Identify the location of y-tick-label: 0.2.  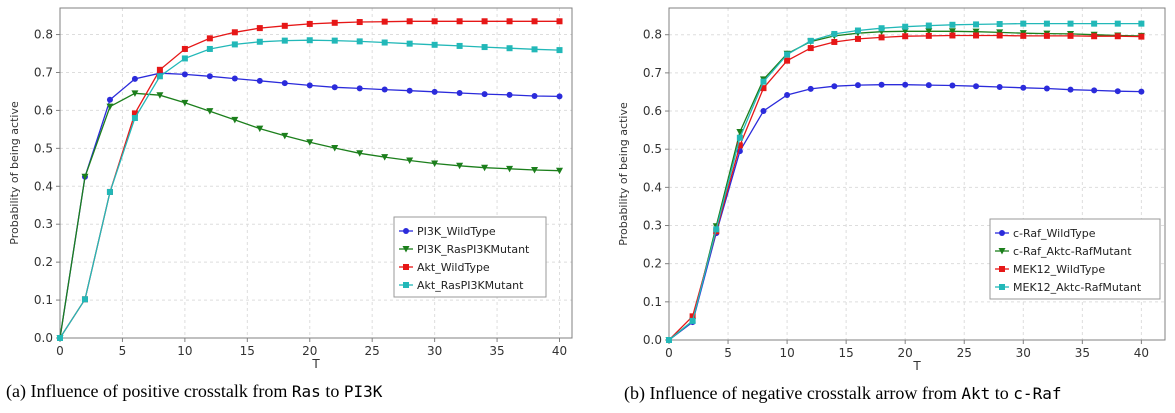
(43, 262).